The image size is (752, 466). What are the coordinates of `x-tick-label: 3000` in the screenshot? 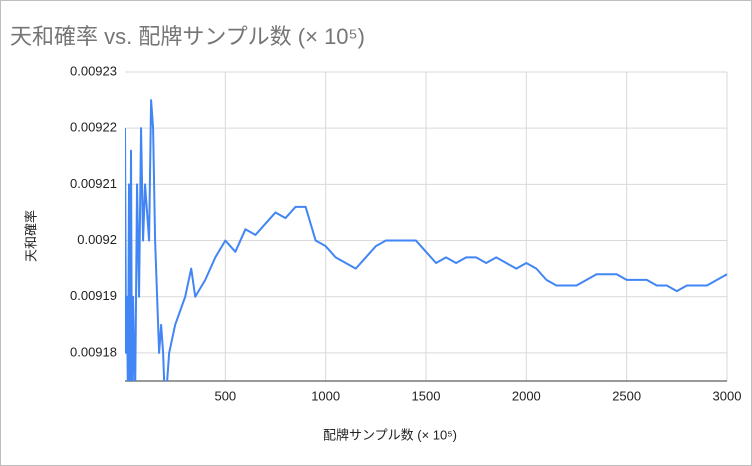 It's located at (727, 395).